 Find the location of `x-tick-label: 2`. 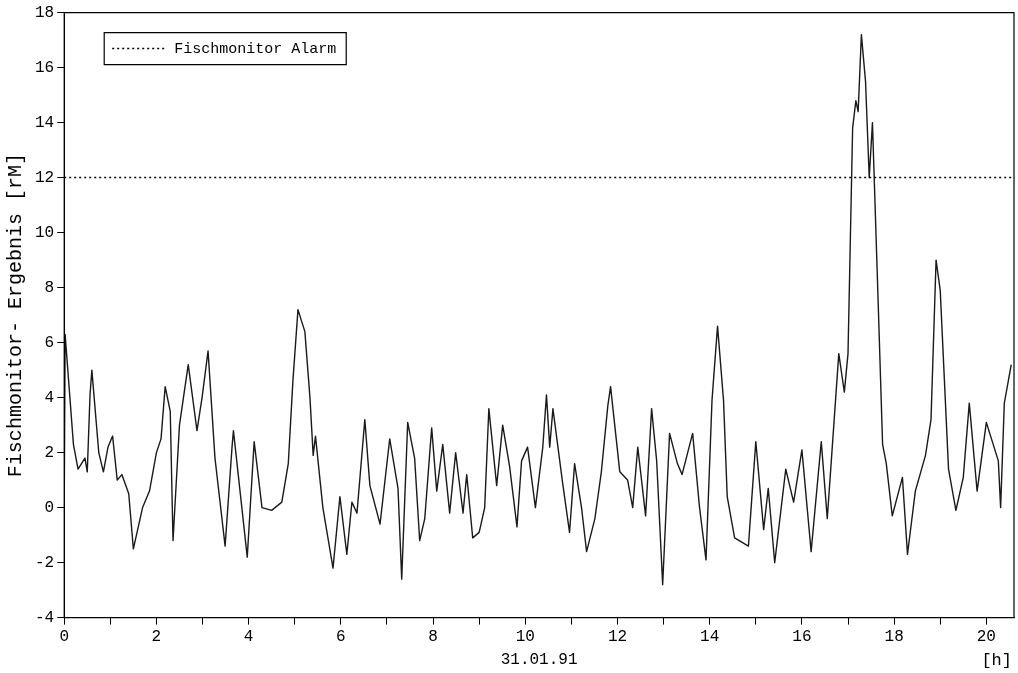

x-tick-label: 2 is located at coordinates (156, 637).